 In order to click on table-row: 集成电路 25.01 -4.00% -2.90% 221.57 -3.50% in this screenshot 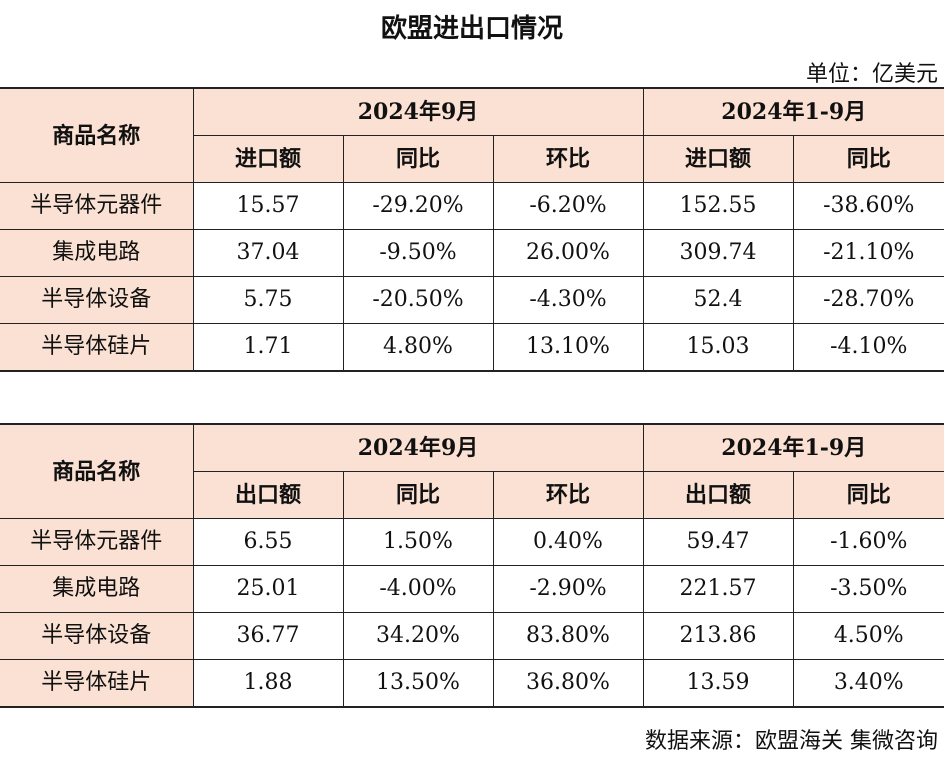, I will do `click(472, 589)`.